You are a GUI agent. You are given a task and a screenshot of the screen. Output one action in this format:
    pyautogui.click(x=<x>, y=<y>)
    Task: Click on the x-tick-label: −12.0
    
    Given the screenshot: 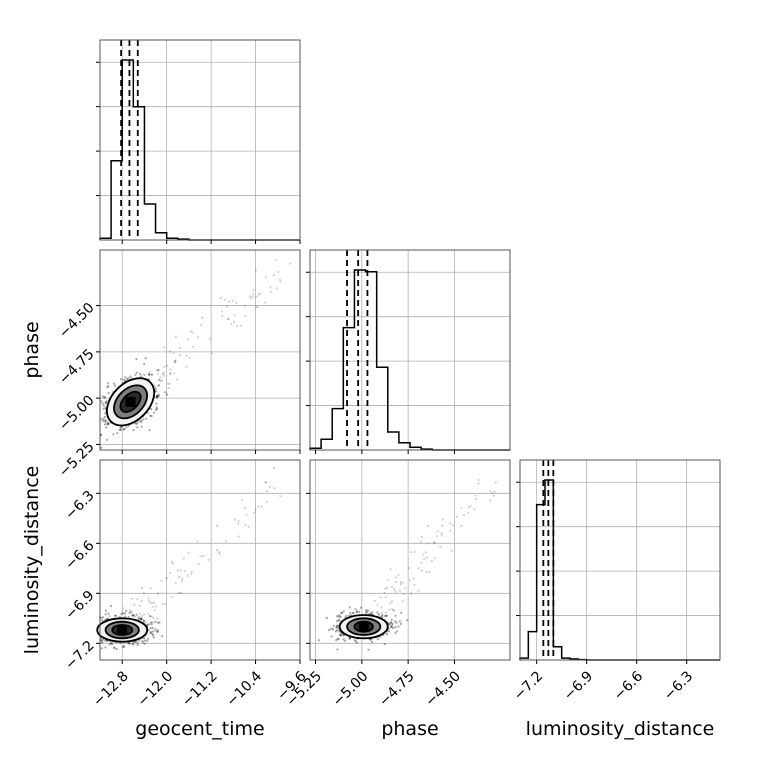 What is the action you would take?
    pyautogui.click(x=156, y=689)
    